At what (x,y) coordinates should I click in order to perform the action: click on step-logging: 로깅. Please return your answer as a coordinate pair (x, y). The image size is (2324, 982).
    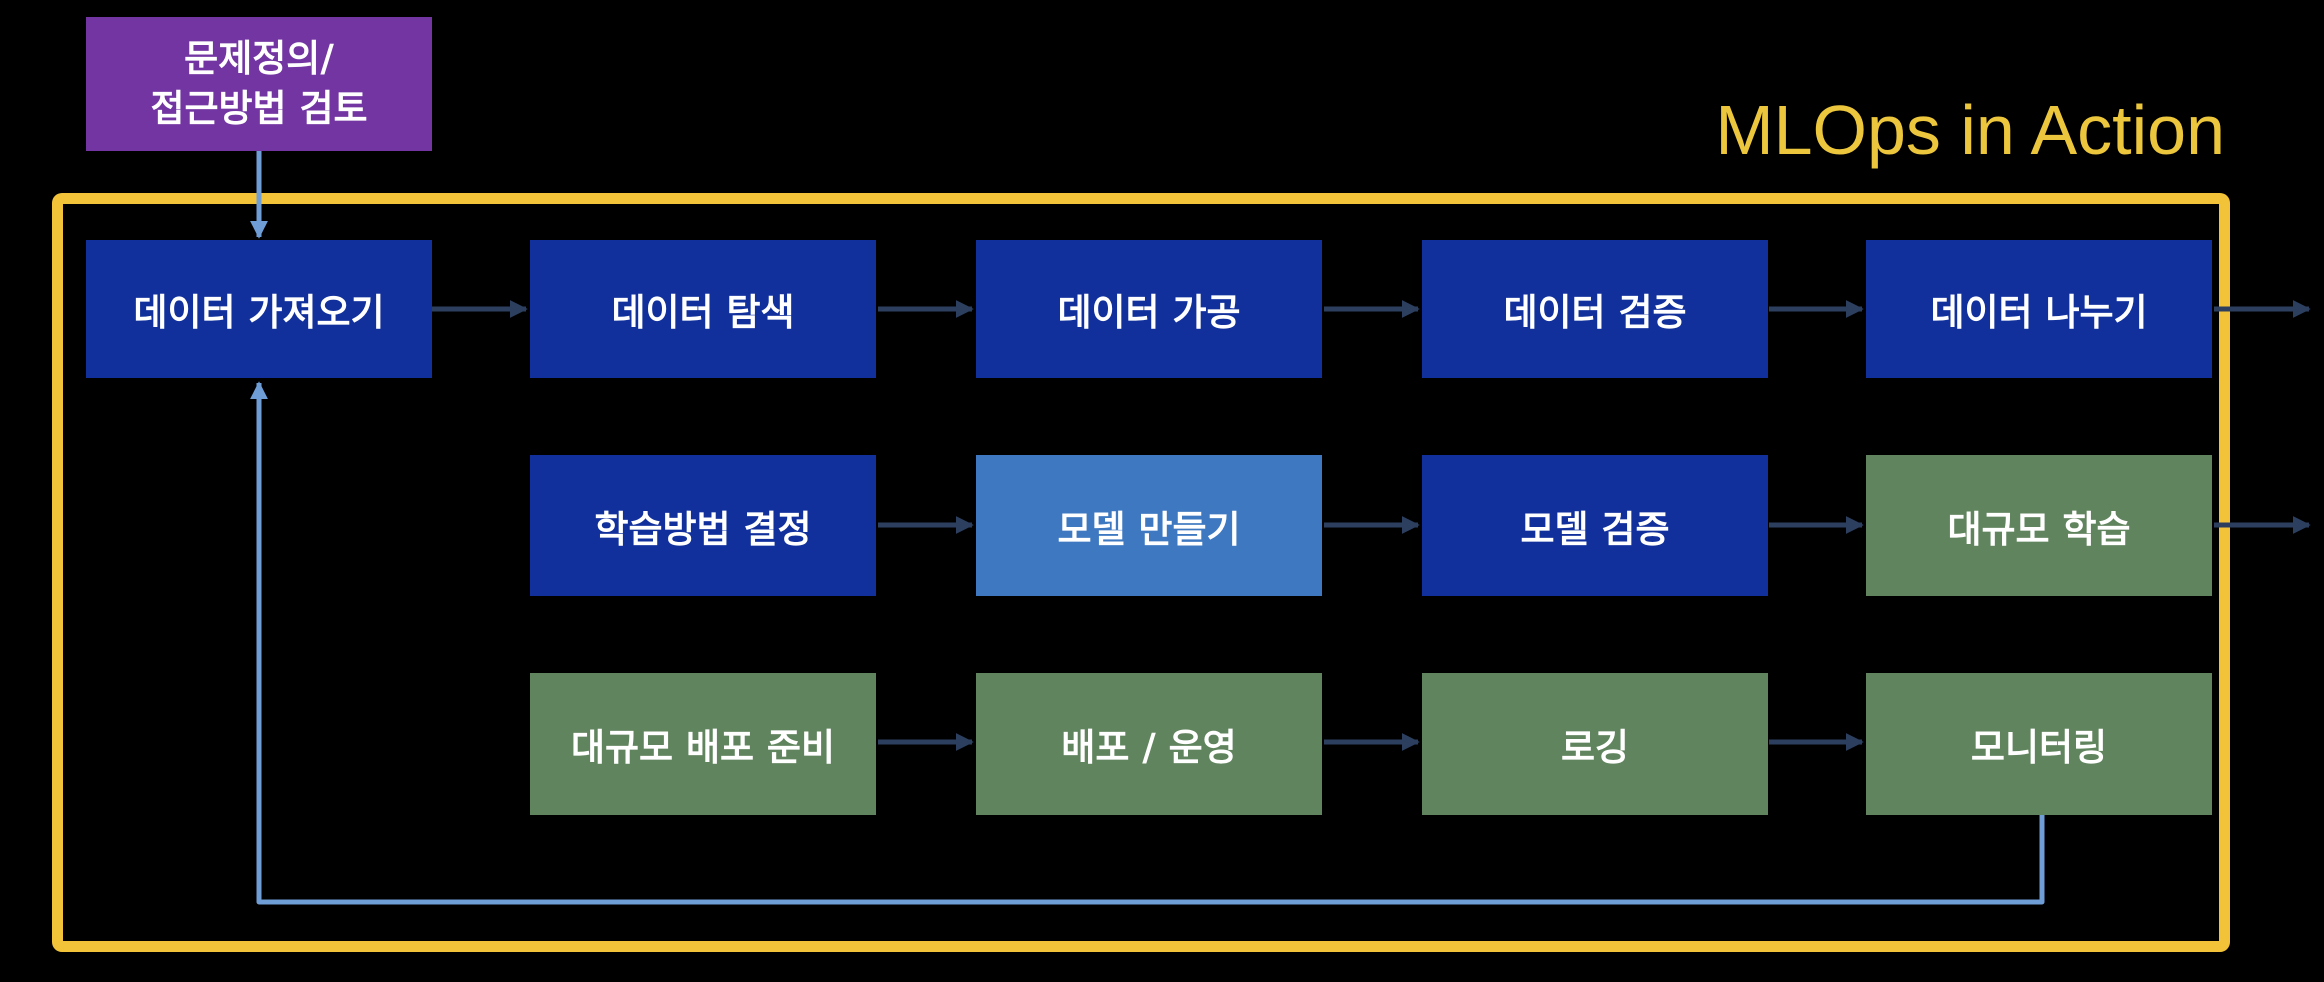
    Looking at the image, I should click on (1595, 744).